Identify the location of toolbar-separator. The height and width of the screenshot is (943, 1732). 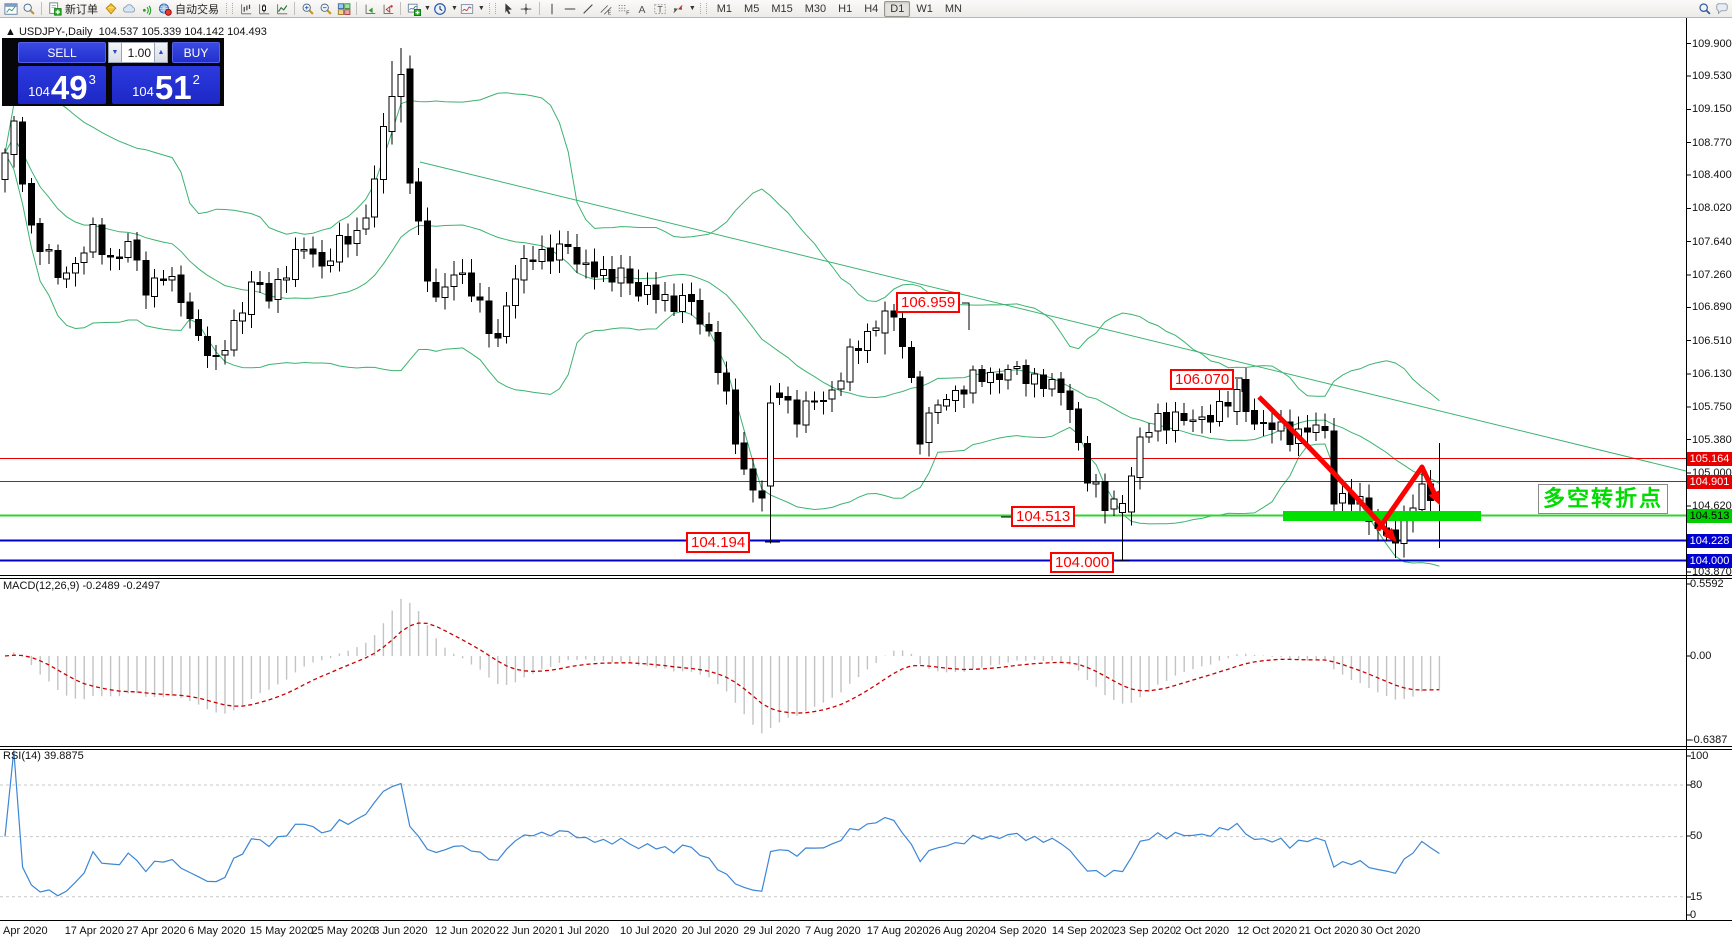
(400, 8).